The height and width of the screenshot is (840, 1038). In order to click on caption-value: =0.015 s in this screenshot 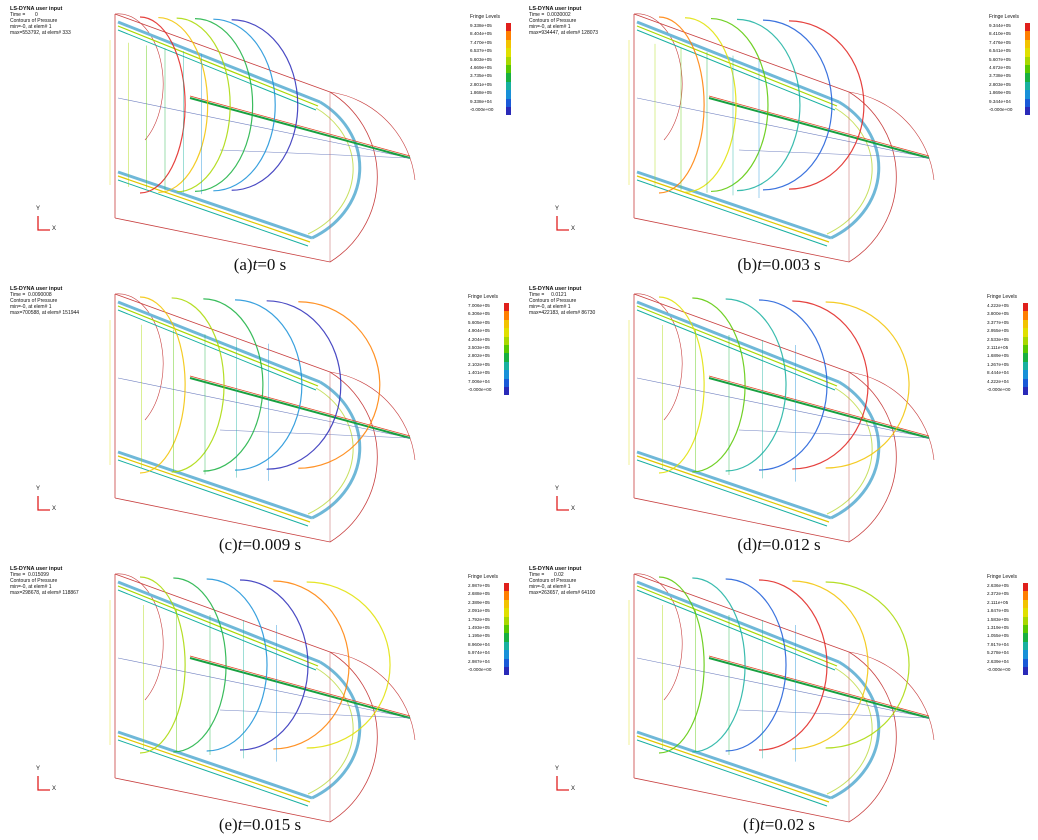, I will do `click(272, 824)`.